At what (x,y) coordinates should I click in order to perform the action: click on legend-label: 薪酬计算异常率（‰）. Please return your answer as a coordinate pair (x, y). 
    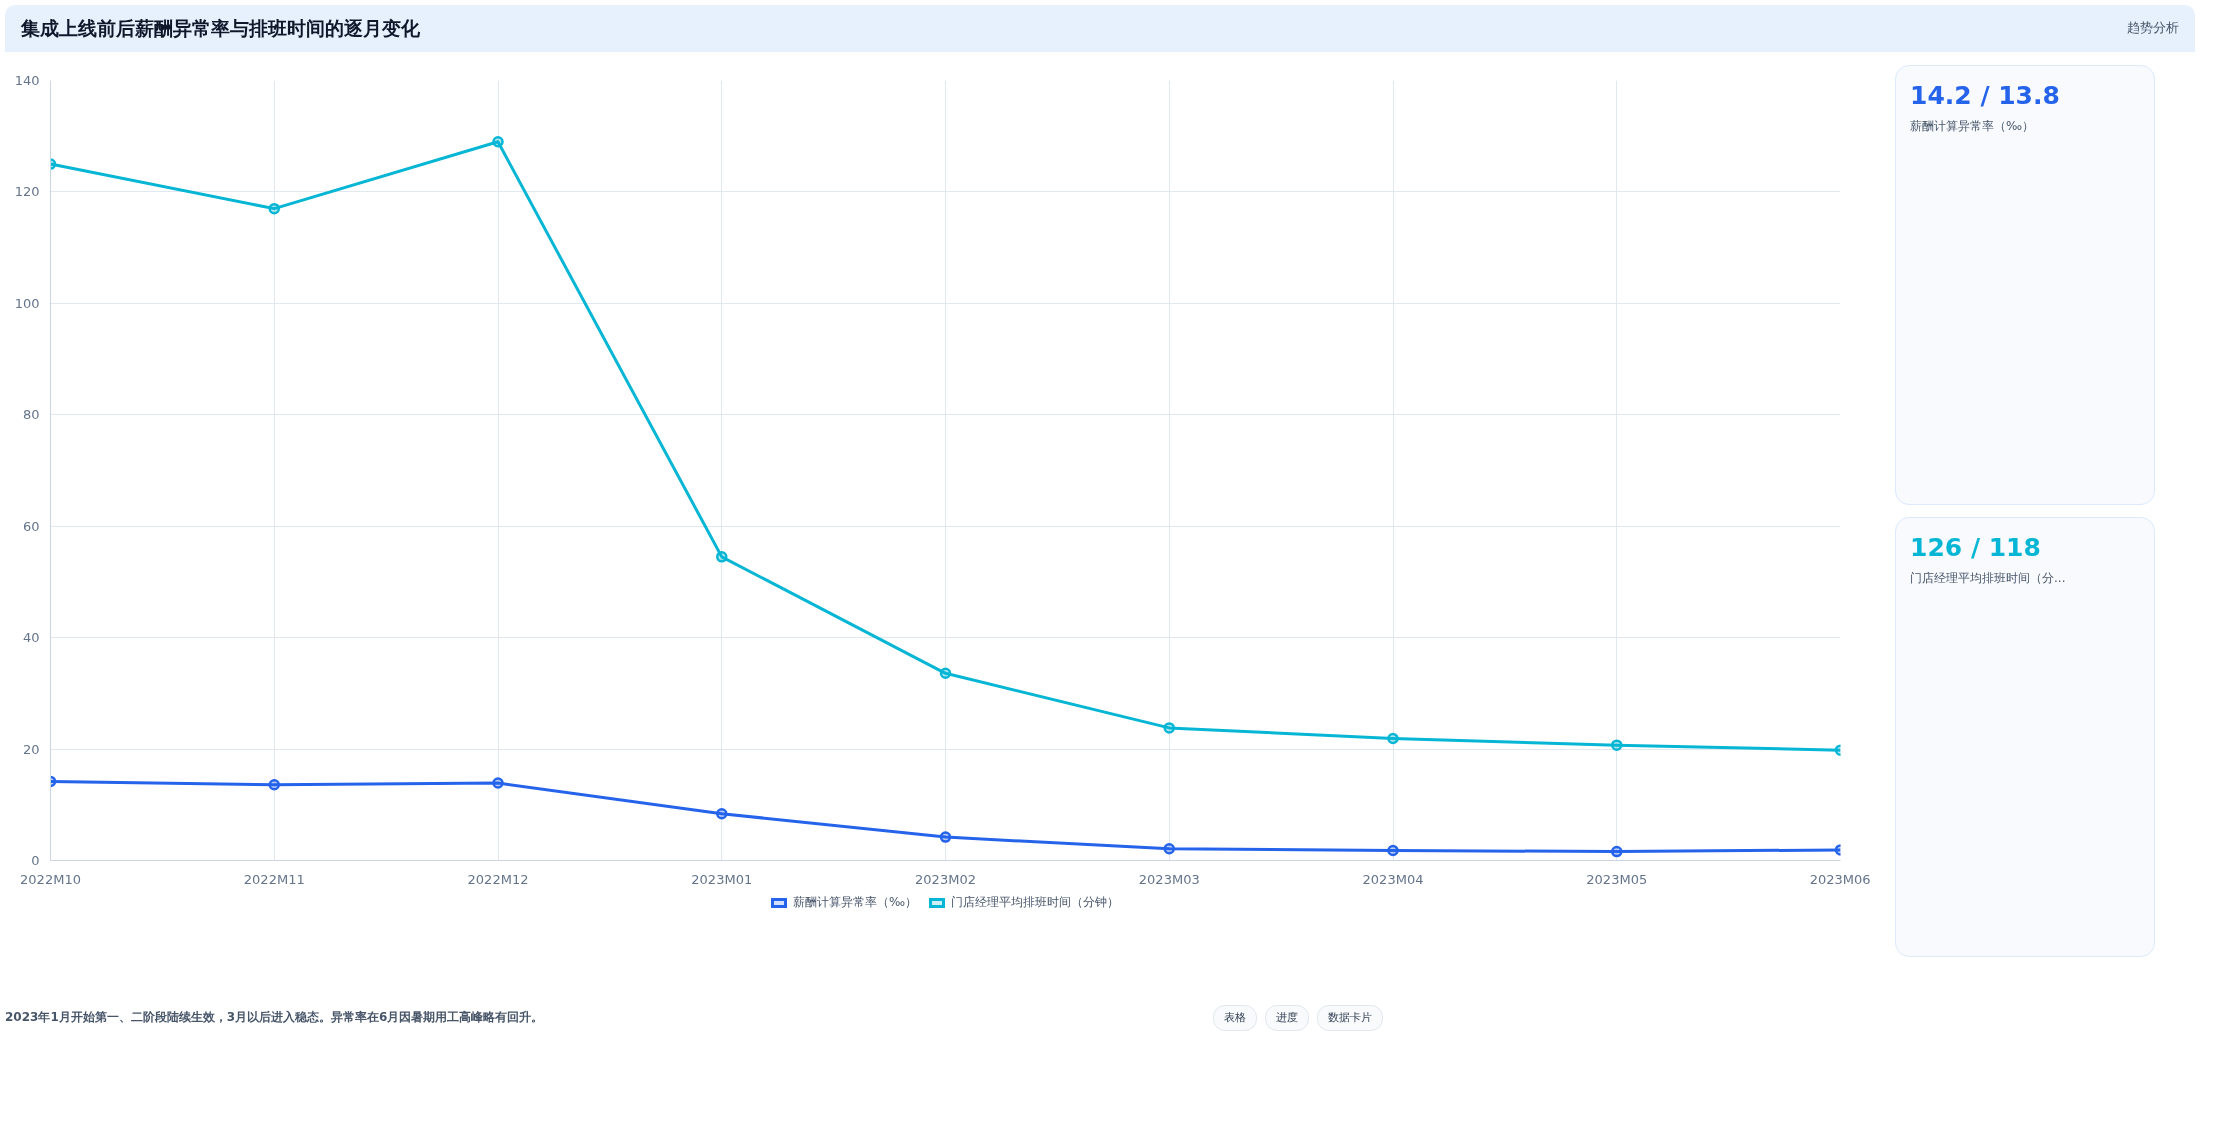
    Looking at the image, I should click on (855, 902).